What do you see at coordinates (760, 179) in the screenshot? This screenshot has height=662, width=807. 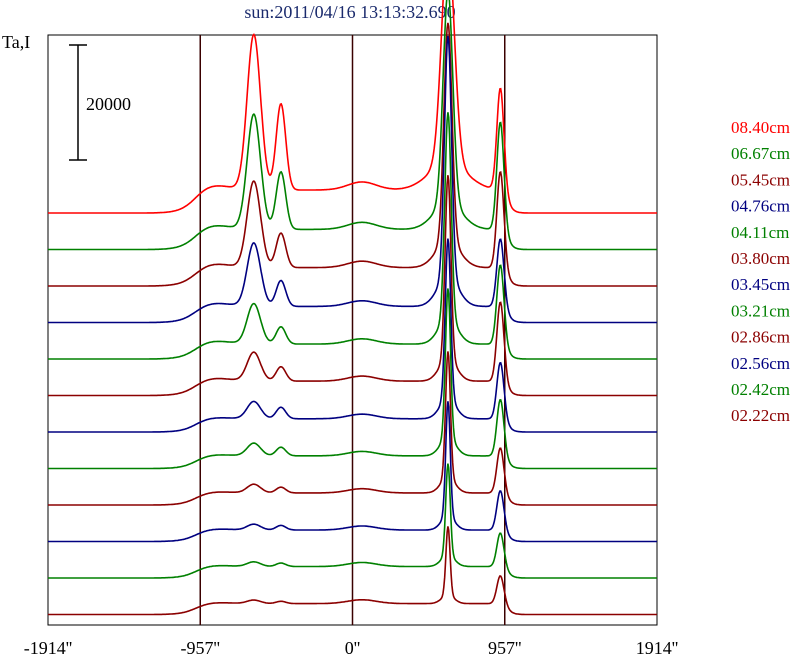 I see `legend-item-05.45cm: 05.45cm` at bounding box center [760, 179].